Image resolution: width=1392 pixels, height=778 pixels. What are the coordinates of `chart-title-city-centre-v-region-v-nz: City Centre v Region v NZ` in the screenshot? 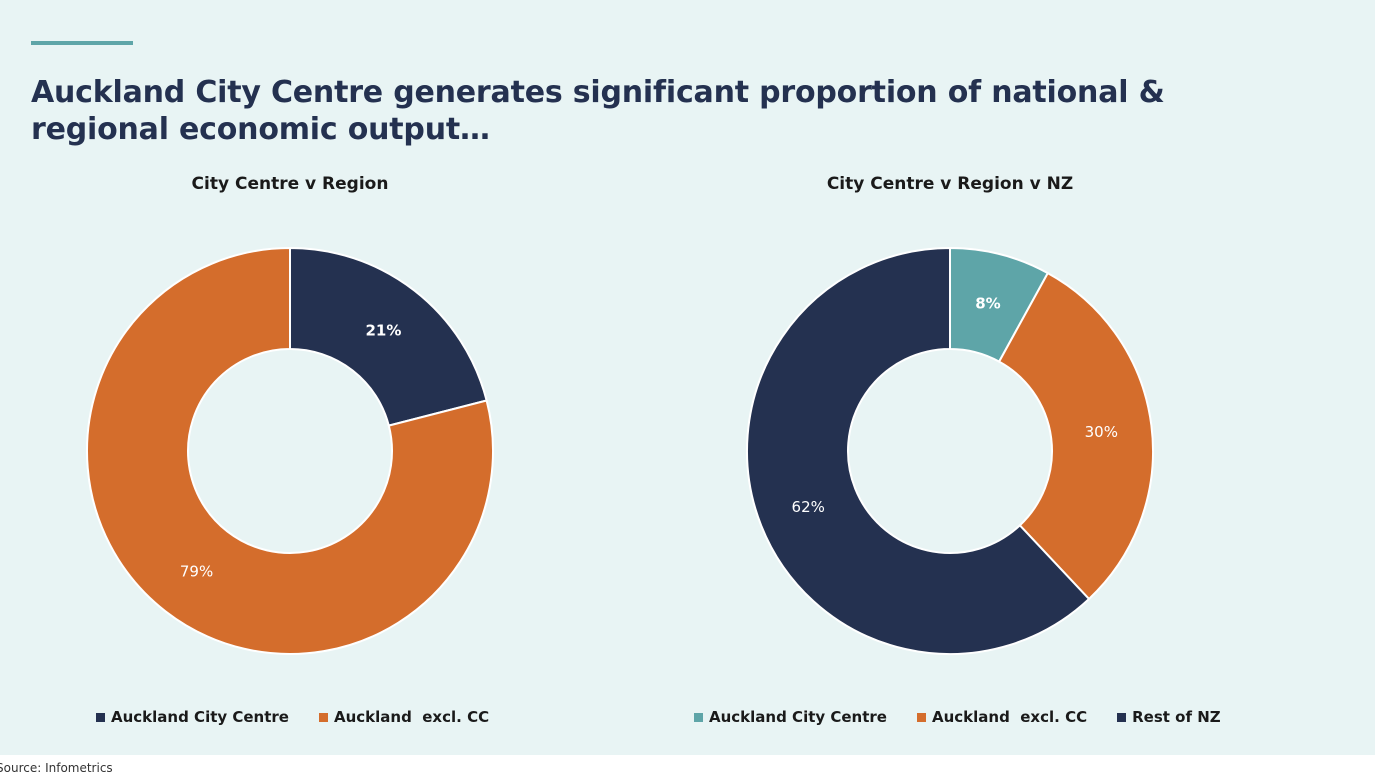 It's located at (950, 184).